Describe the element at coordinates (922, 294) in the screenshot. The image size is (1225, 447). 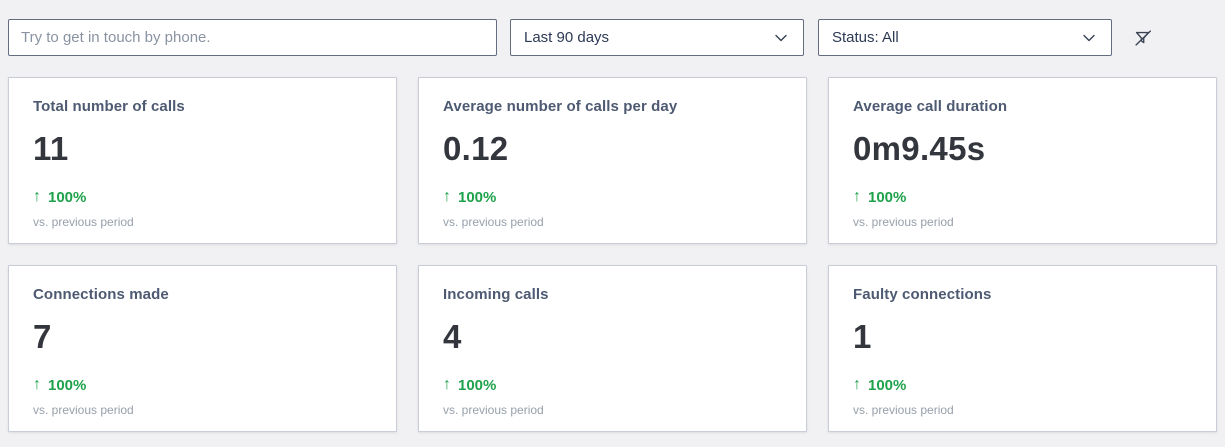
I see `card-title: Faulty connections` at that location.